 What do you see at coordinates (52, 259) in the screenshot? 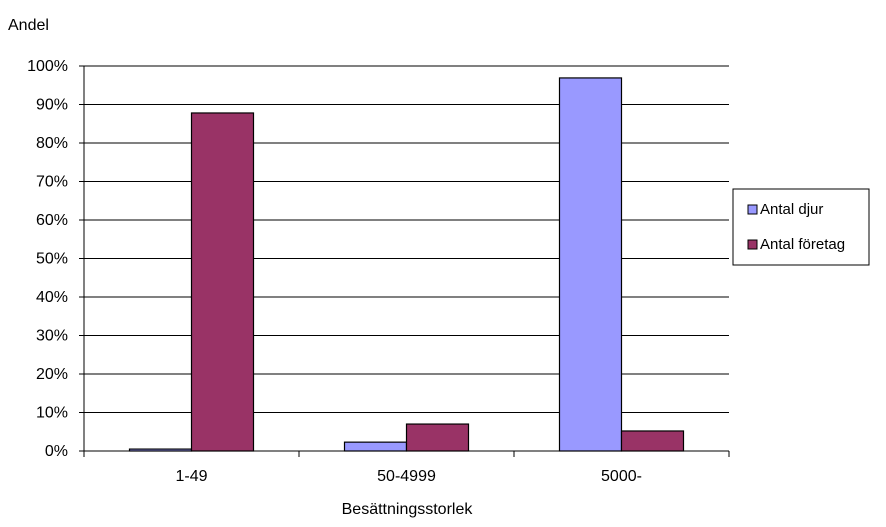
I see `y-tick-label: 50%` at bounding box center [52, 259].